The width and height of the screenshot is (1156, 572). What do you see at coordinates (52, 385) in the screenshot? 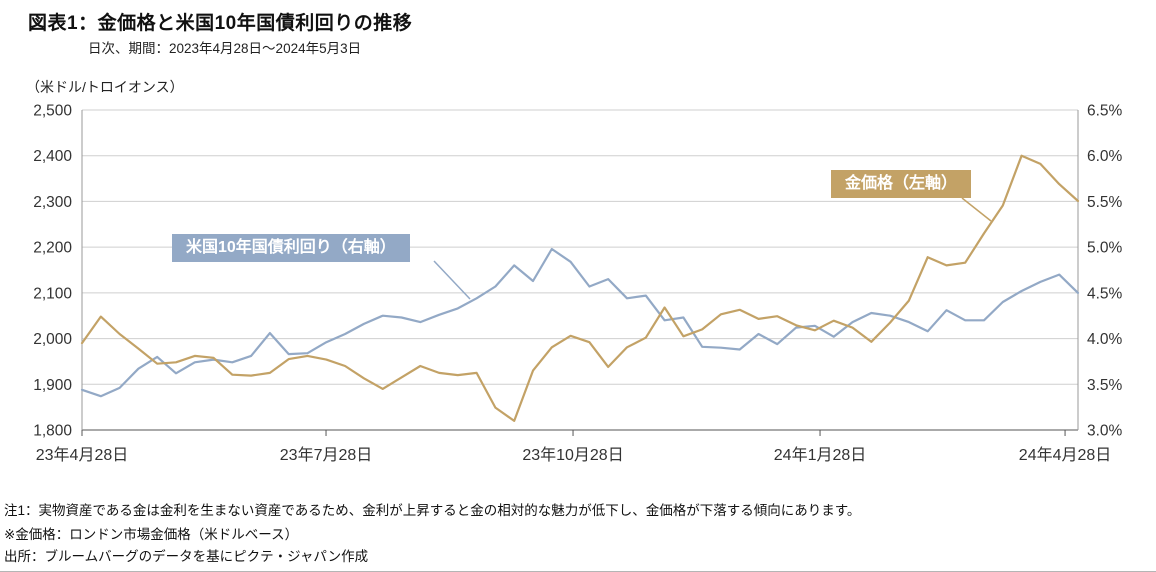
I see `left-axis-tick-label: 1,900` at bounding box center [52, 385].